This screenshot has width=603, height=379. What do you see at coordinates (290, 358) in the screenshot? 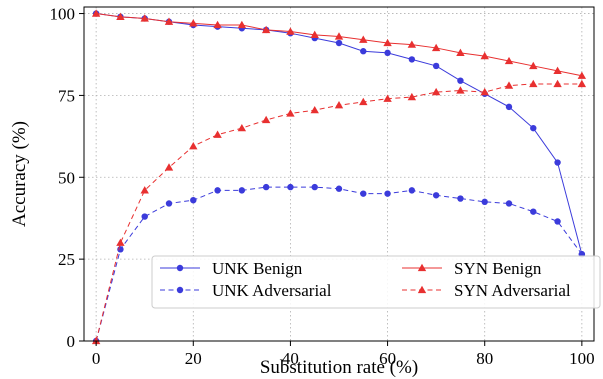
I see `x-tick-label: 40` at bounding box center [290, 358].